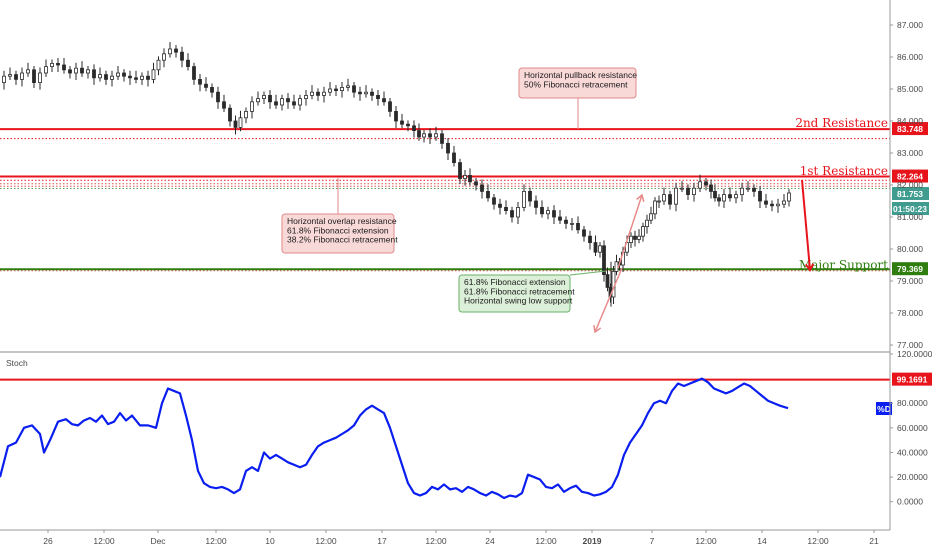 Image resolution: width=932 pixels, height=550 pixels. What do you see at coordinates (580, 75) in the screenshot?
I see `annotation-text: Horizontal pullback resistance` at bounding box center [580, 75].